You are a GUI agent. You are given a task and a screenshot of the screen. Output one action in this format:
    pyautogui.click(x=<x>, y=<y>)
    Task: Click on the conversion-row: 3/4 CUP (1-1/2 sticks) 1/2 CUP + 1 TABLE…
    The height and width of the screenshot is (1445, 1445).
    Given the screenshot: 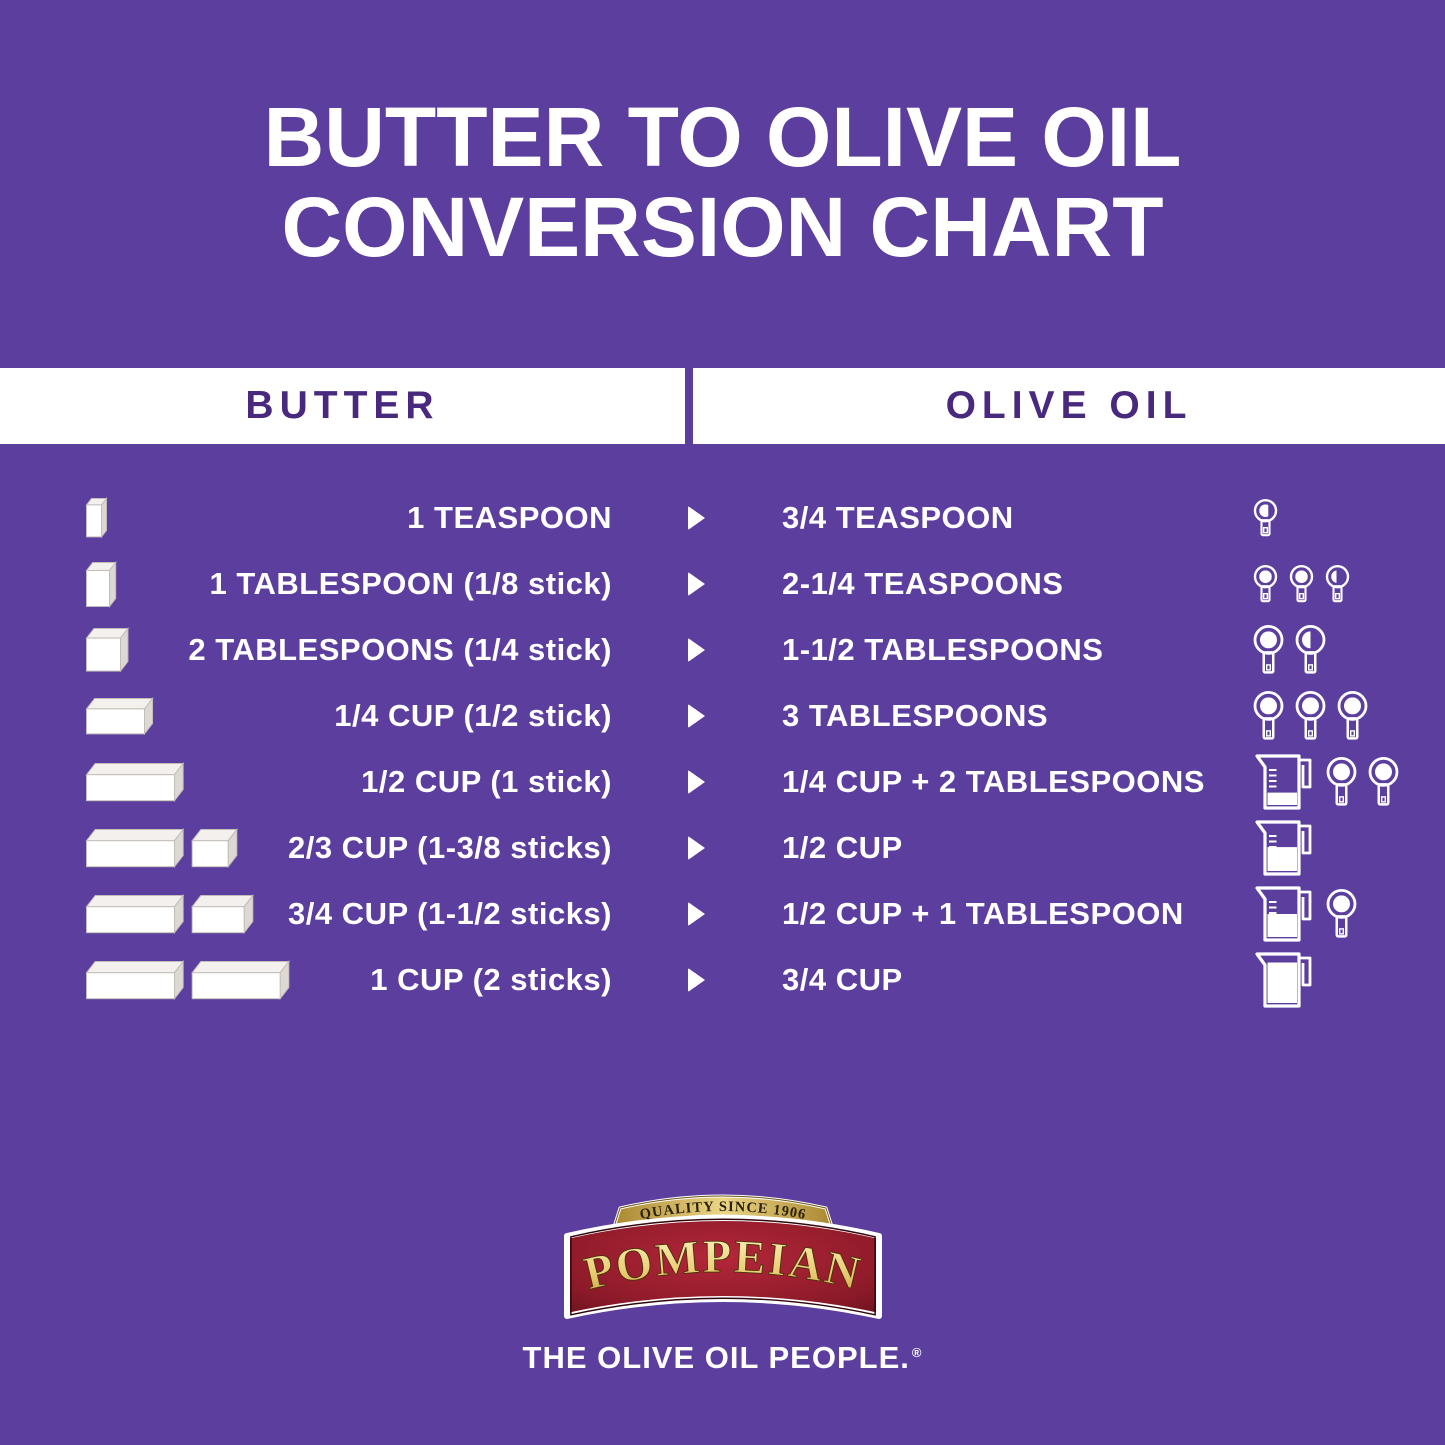 What is the action you would take?
    pyautogui.click(x=722, y=914)
    